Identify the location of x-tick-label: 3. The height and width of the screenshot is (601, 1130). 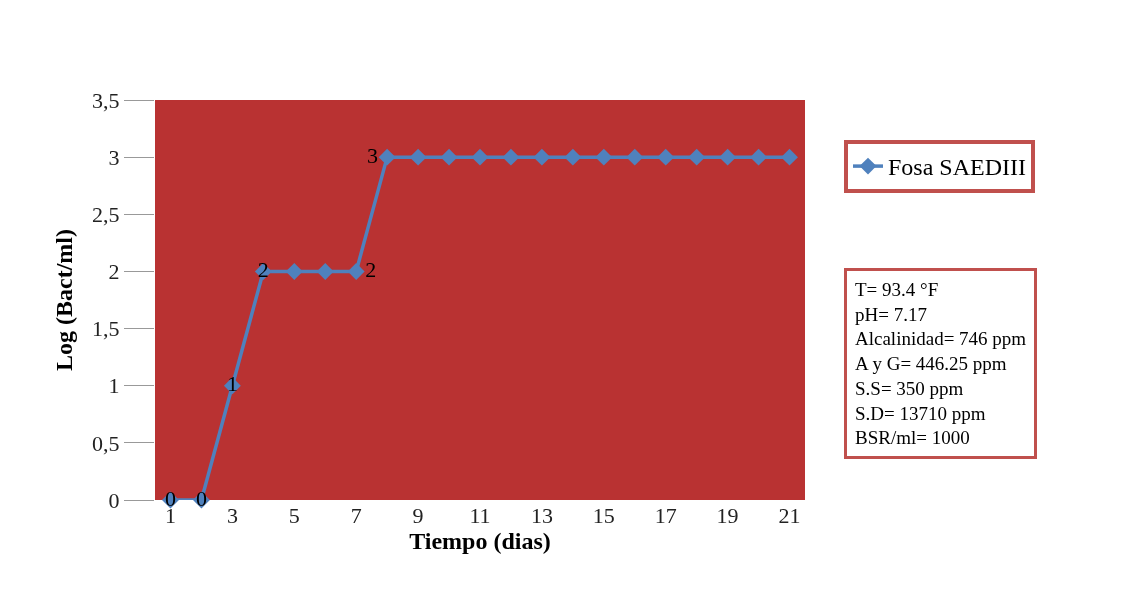
(232, 515).